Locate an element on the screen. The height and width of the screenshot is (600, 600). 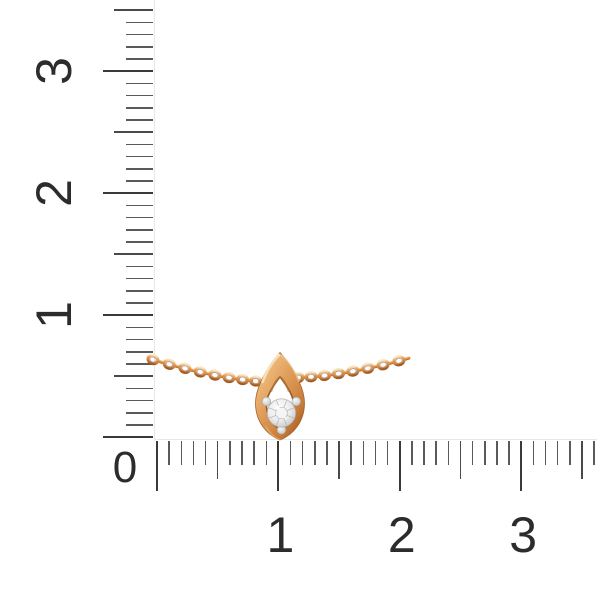
diamond is located at coordinates (281, 413).